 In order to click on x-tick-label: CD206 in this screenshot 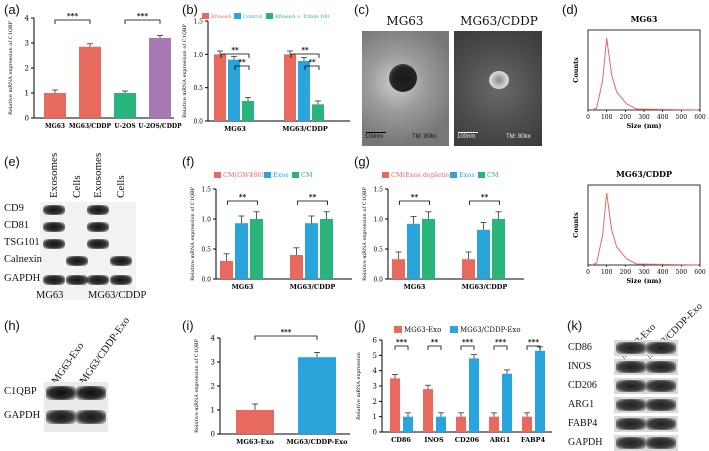, I will do `click(467, 440)`.